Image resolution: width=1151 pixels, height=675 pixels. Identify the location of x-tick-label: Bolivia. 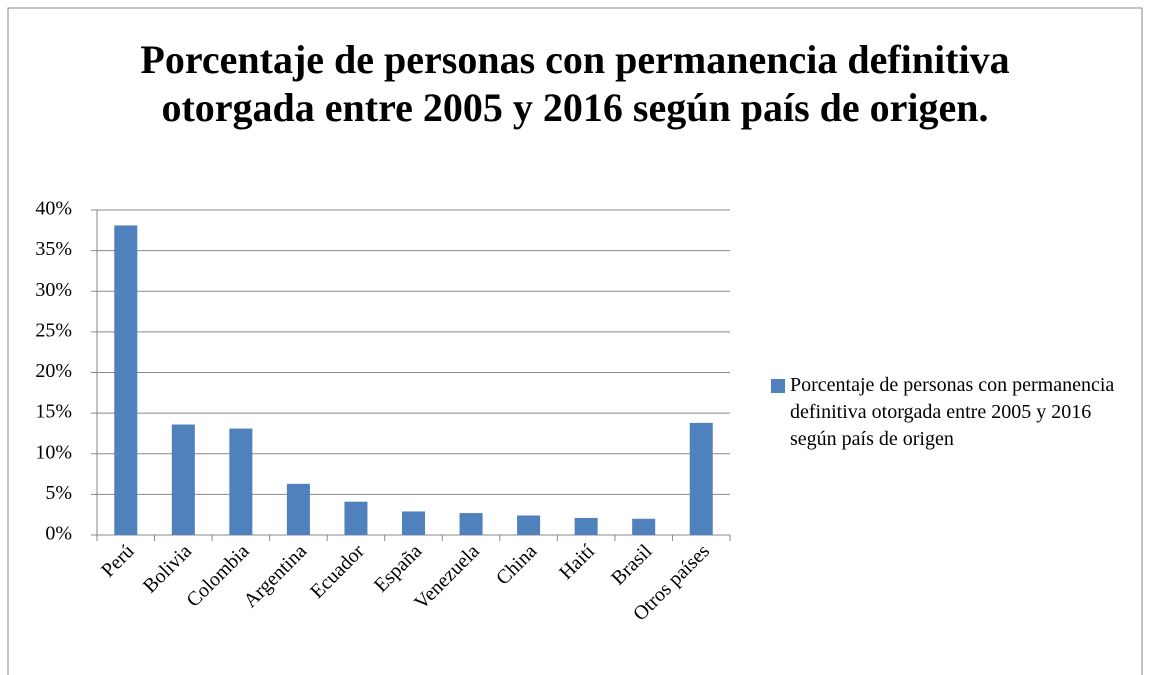
(167, 568).